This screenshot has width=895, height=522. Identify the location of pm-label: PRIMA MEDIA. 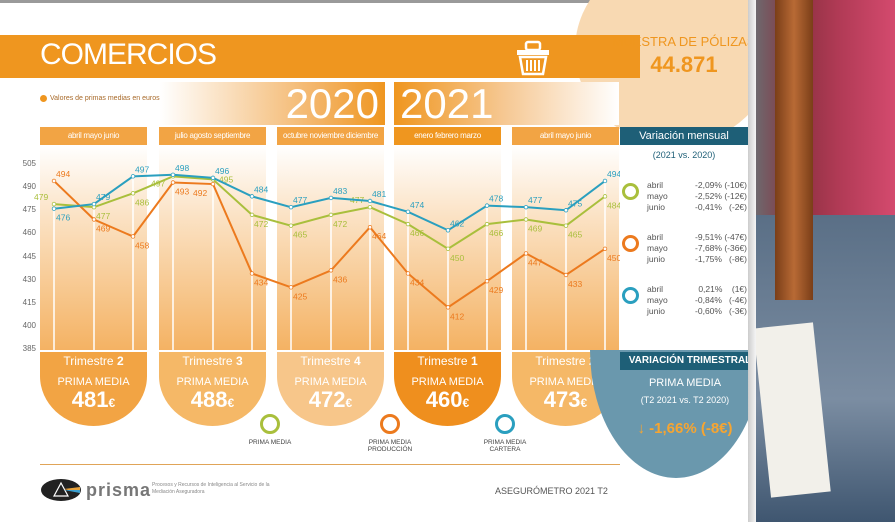
(93, 382).